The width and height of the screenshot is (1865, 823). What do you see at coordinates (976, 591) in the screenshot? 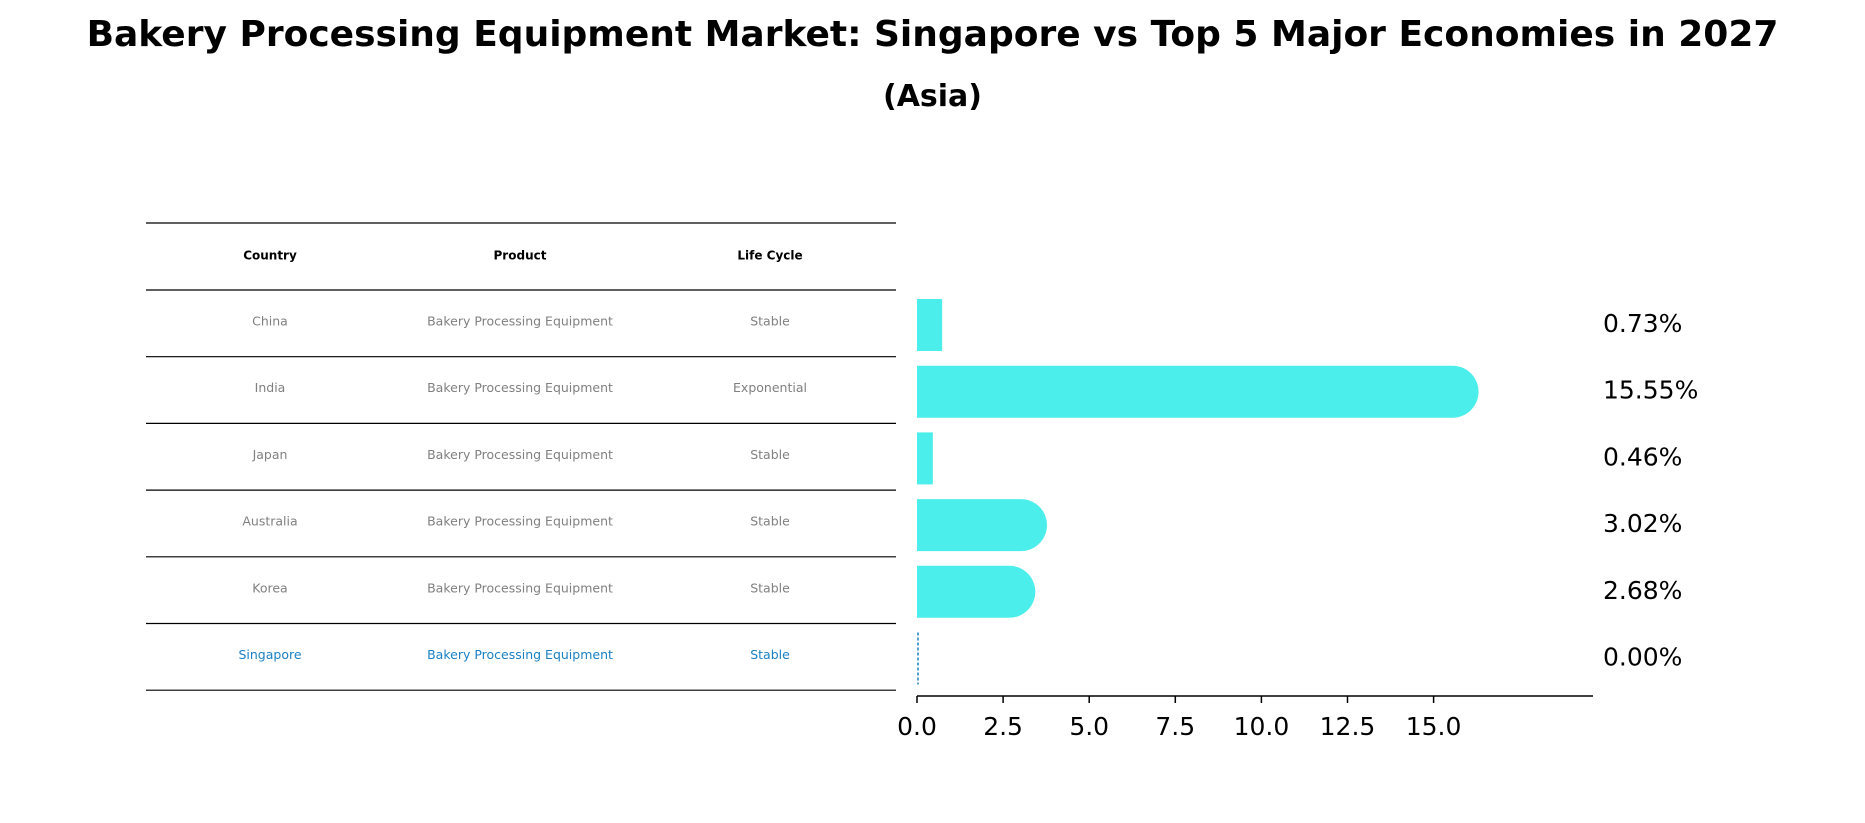
I see `bar-korea` at bounding box center [976, 591].